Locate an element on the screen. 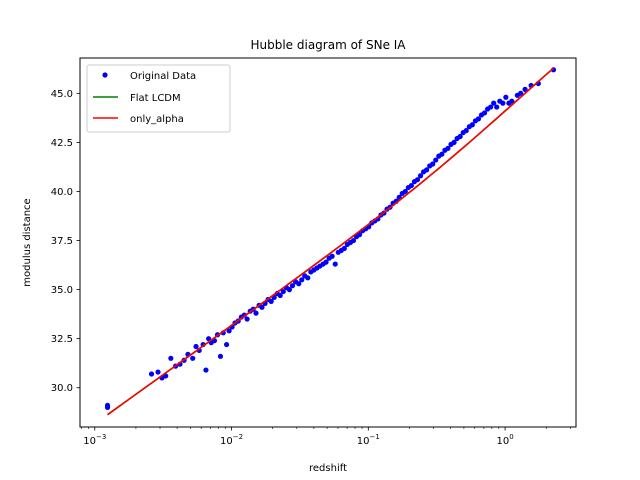 Image resolution: width=640 pixels, height=480 pixels. y-tick-label: 45.0 is located at coordinates (62, 94).